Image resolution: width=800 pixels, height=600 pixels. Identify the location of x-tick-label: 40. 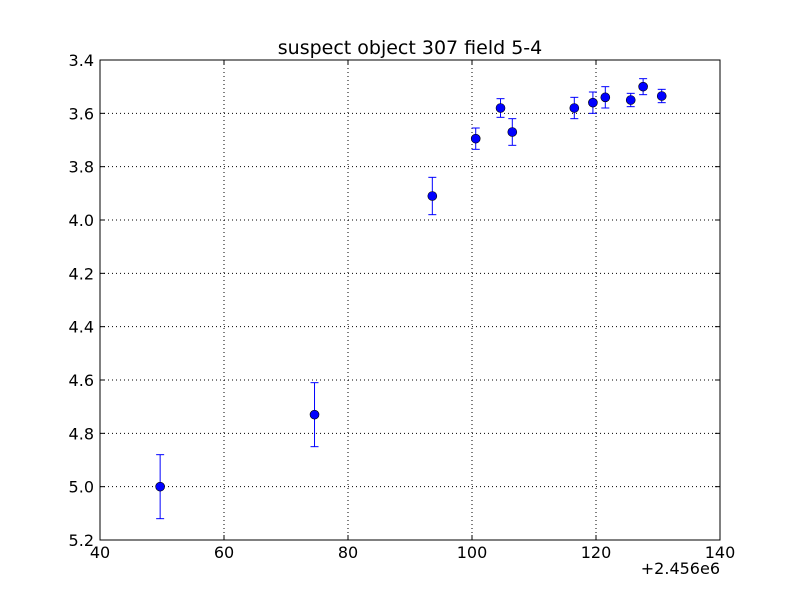
(100, 552).